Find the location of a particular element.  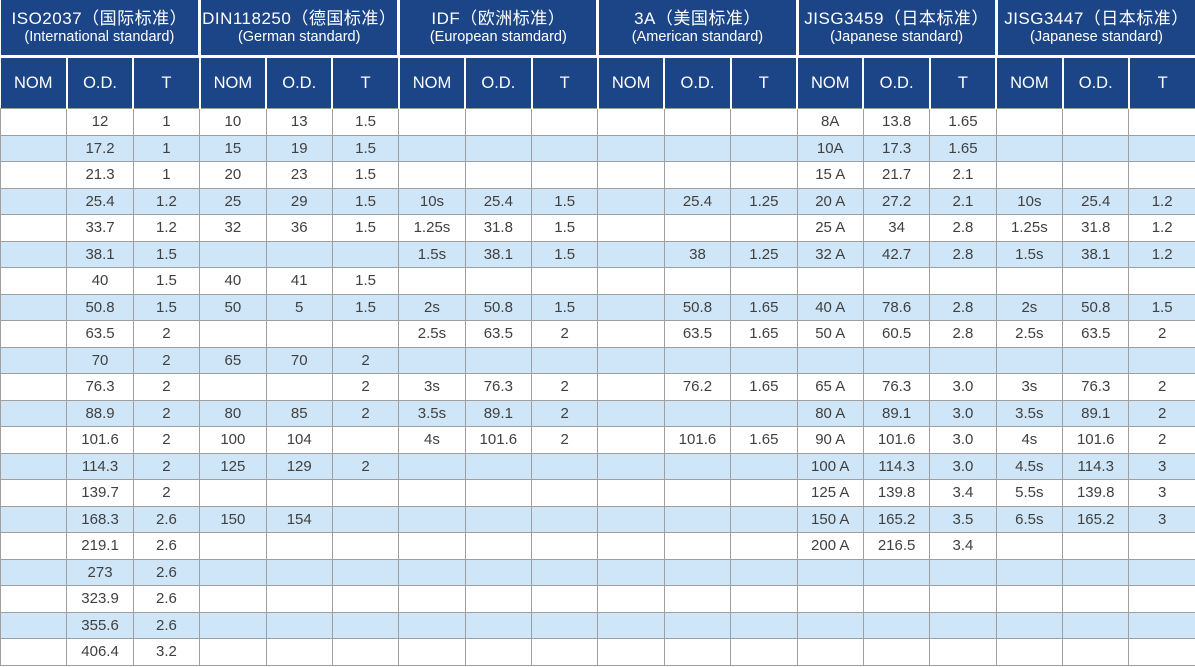

table-cell: 65 is located at coordinates (233, 360).